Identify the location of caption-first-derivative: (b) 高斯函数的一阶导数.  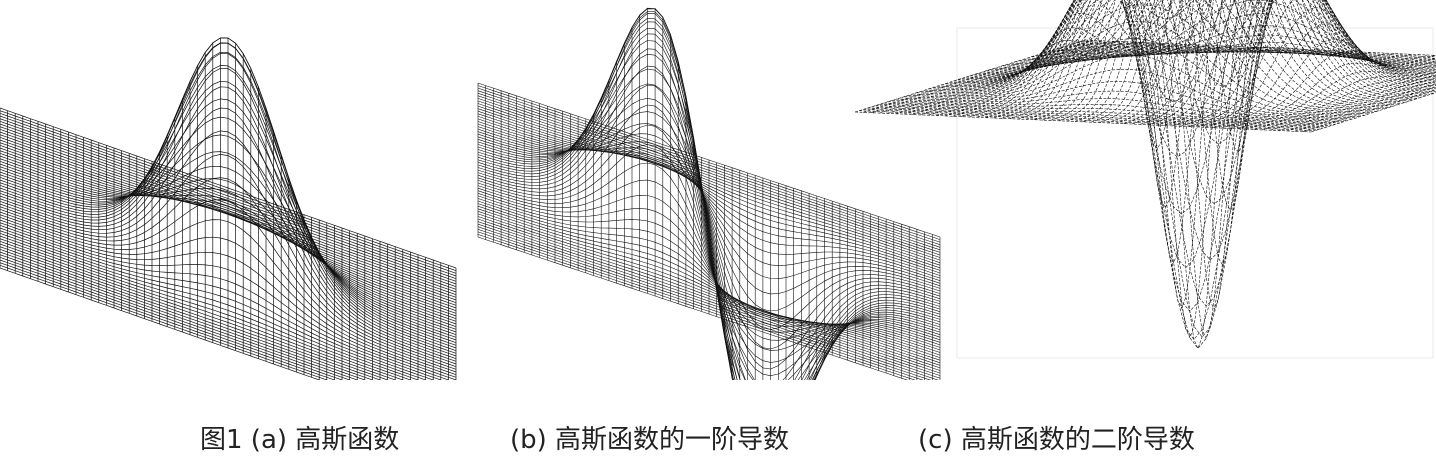
(650, 440).